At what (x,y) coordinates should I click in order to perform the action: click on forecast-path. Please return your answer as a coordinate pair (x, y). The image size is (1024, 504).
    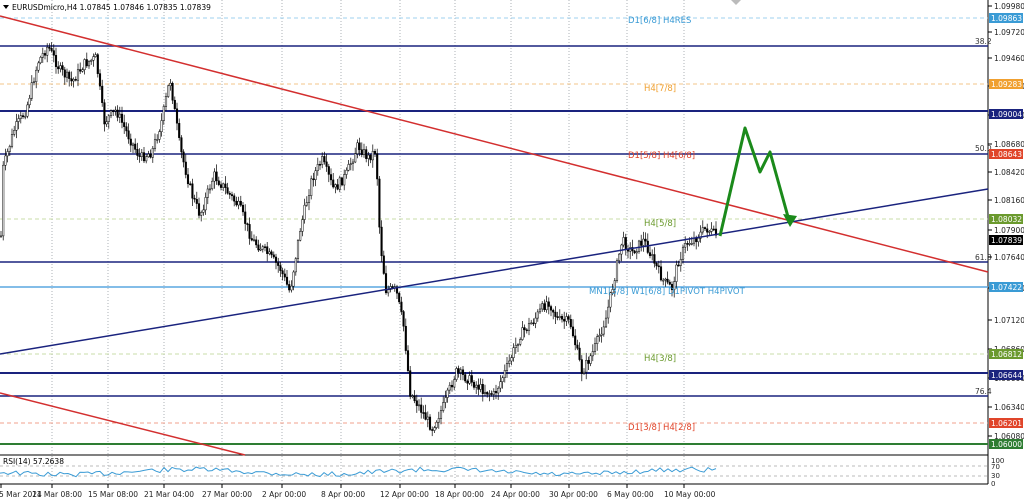
    Looking at the image, I should click on (755, 181).